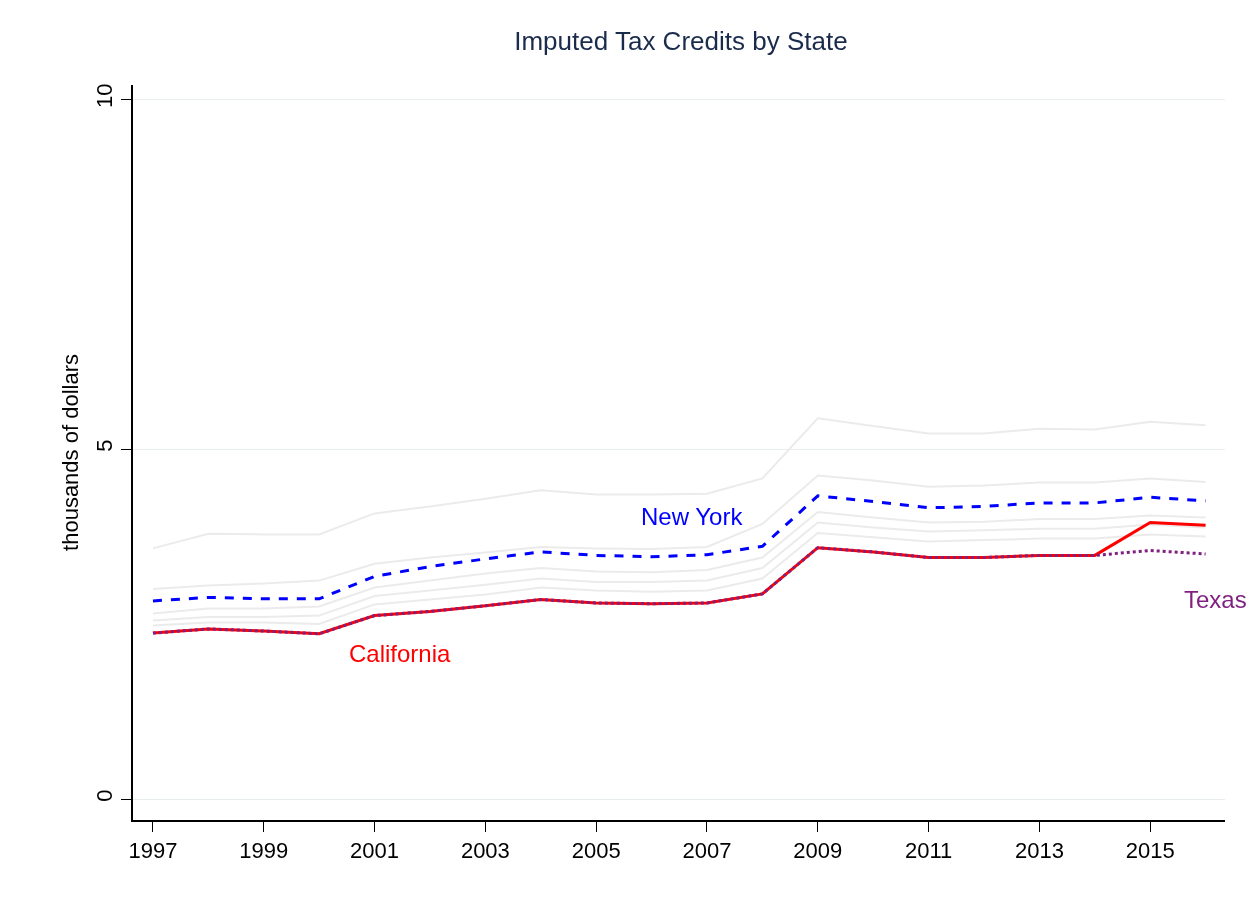  I want to click on chart-title: Imputed Tax Credits by State, so click(681, 41).